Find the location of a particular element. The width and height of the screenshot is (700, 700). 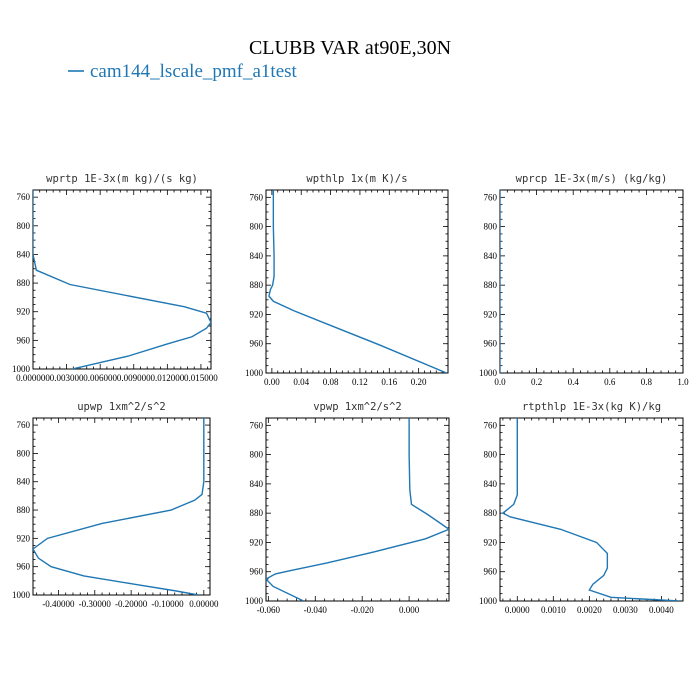

x-tick-label: 0.8 is located at coordinates (647, 382).